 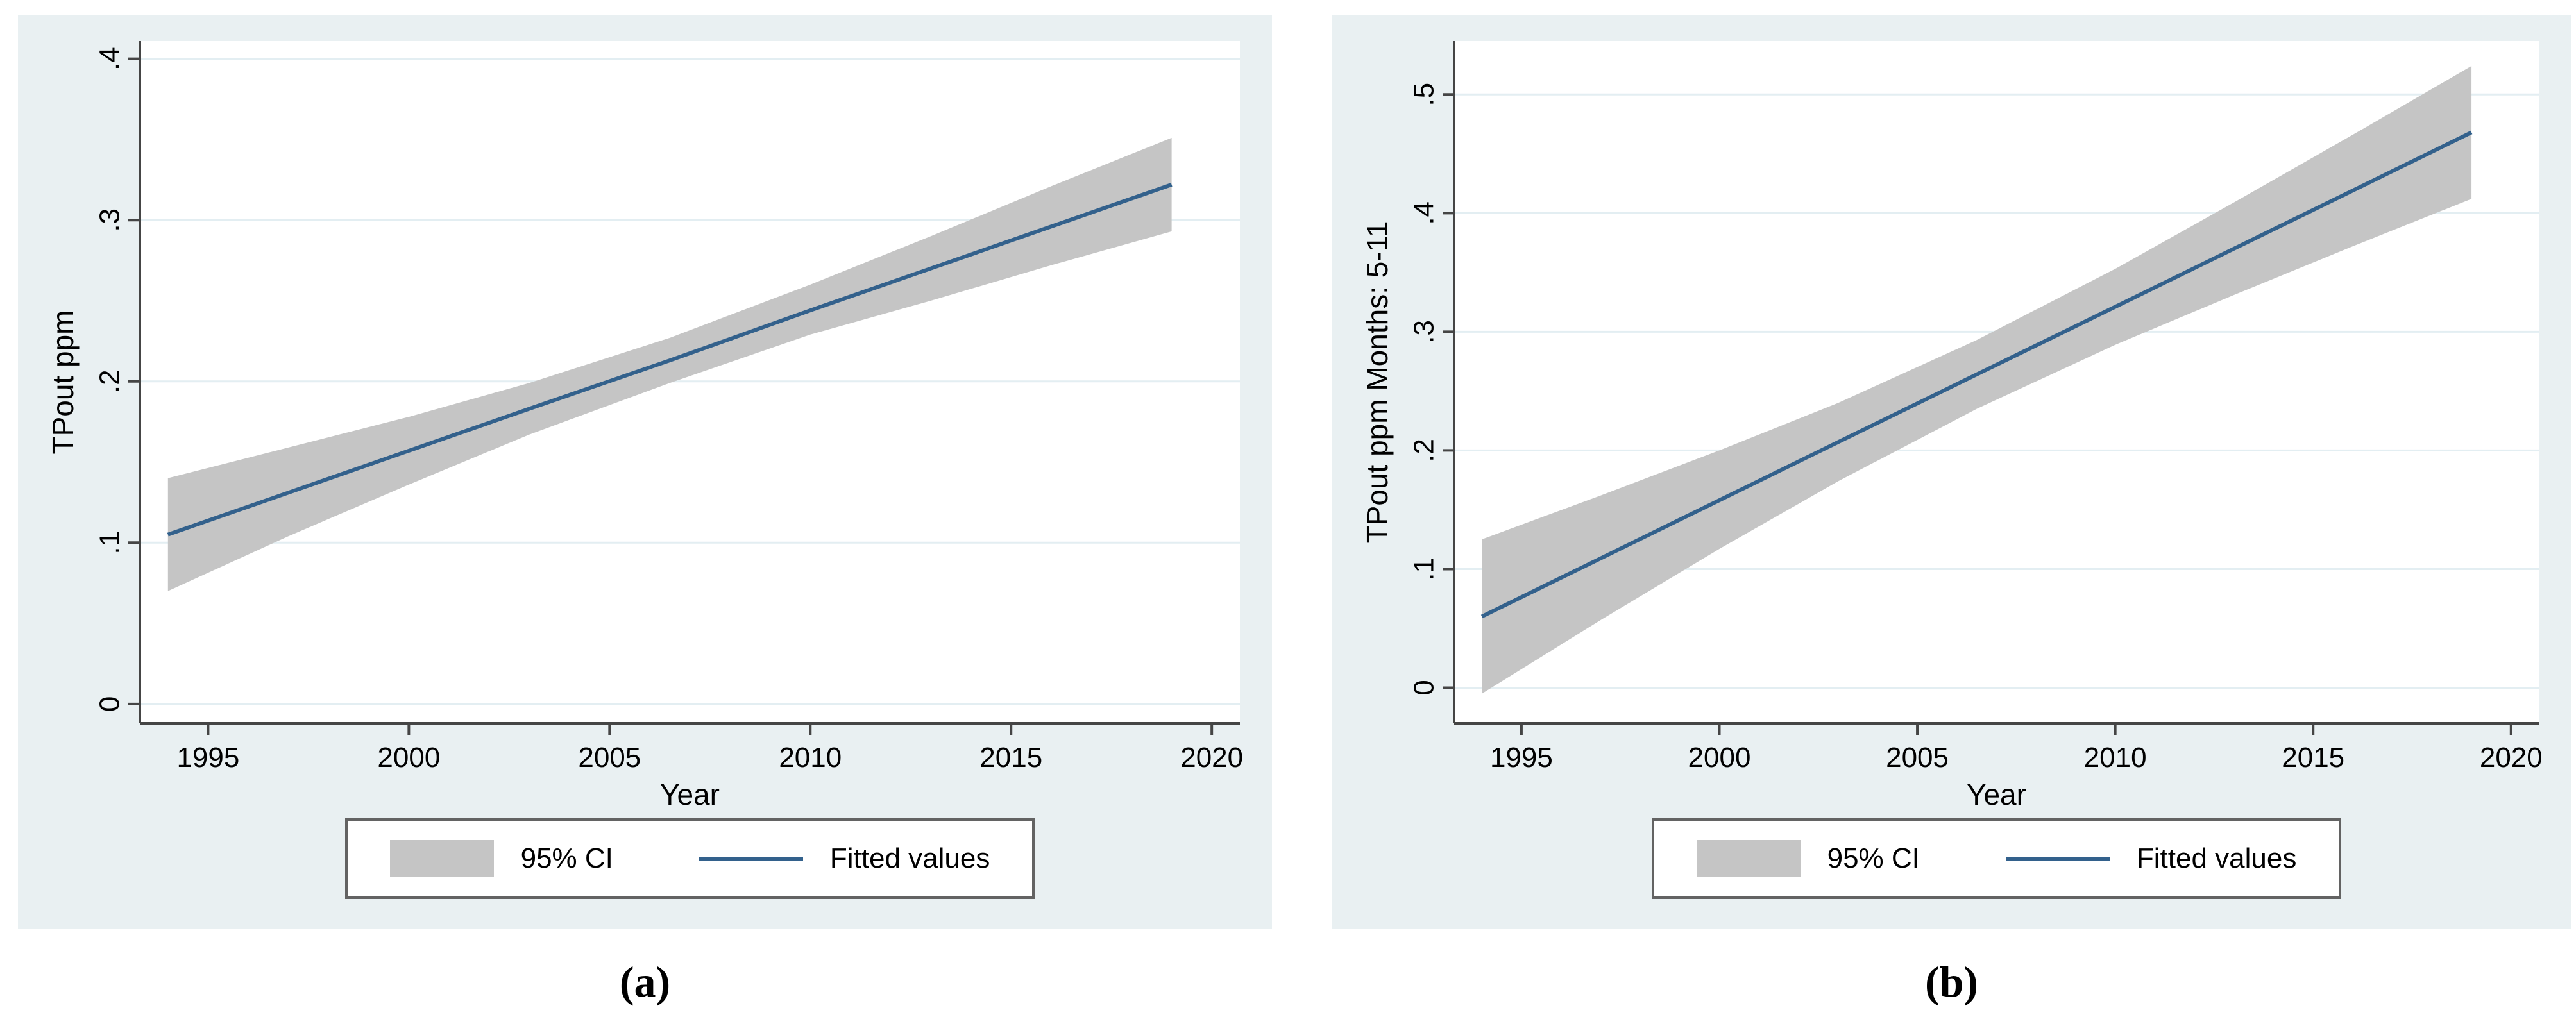 I want to click on legend-area-b: 95% CI Fitted values, so click(x=1996, y=858).